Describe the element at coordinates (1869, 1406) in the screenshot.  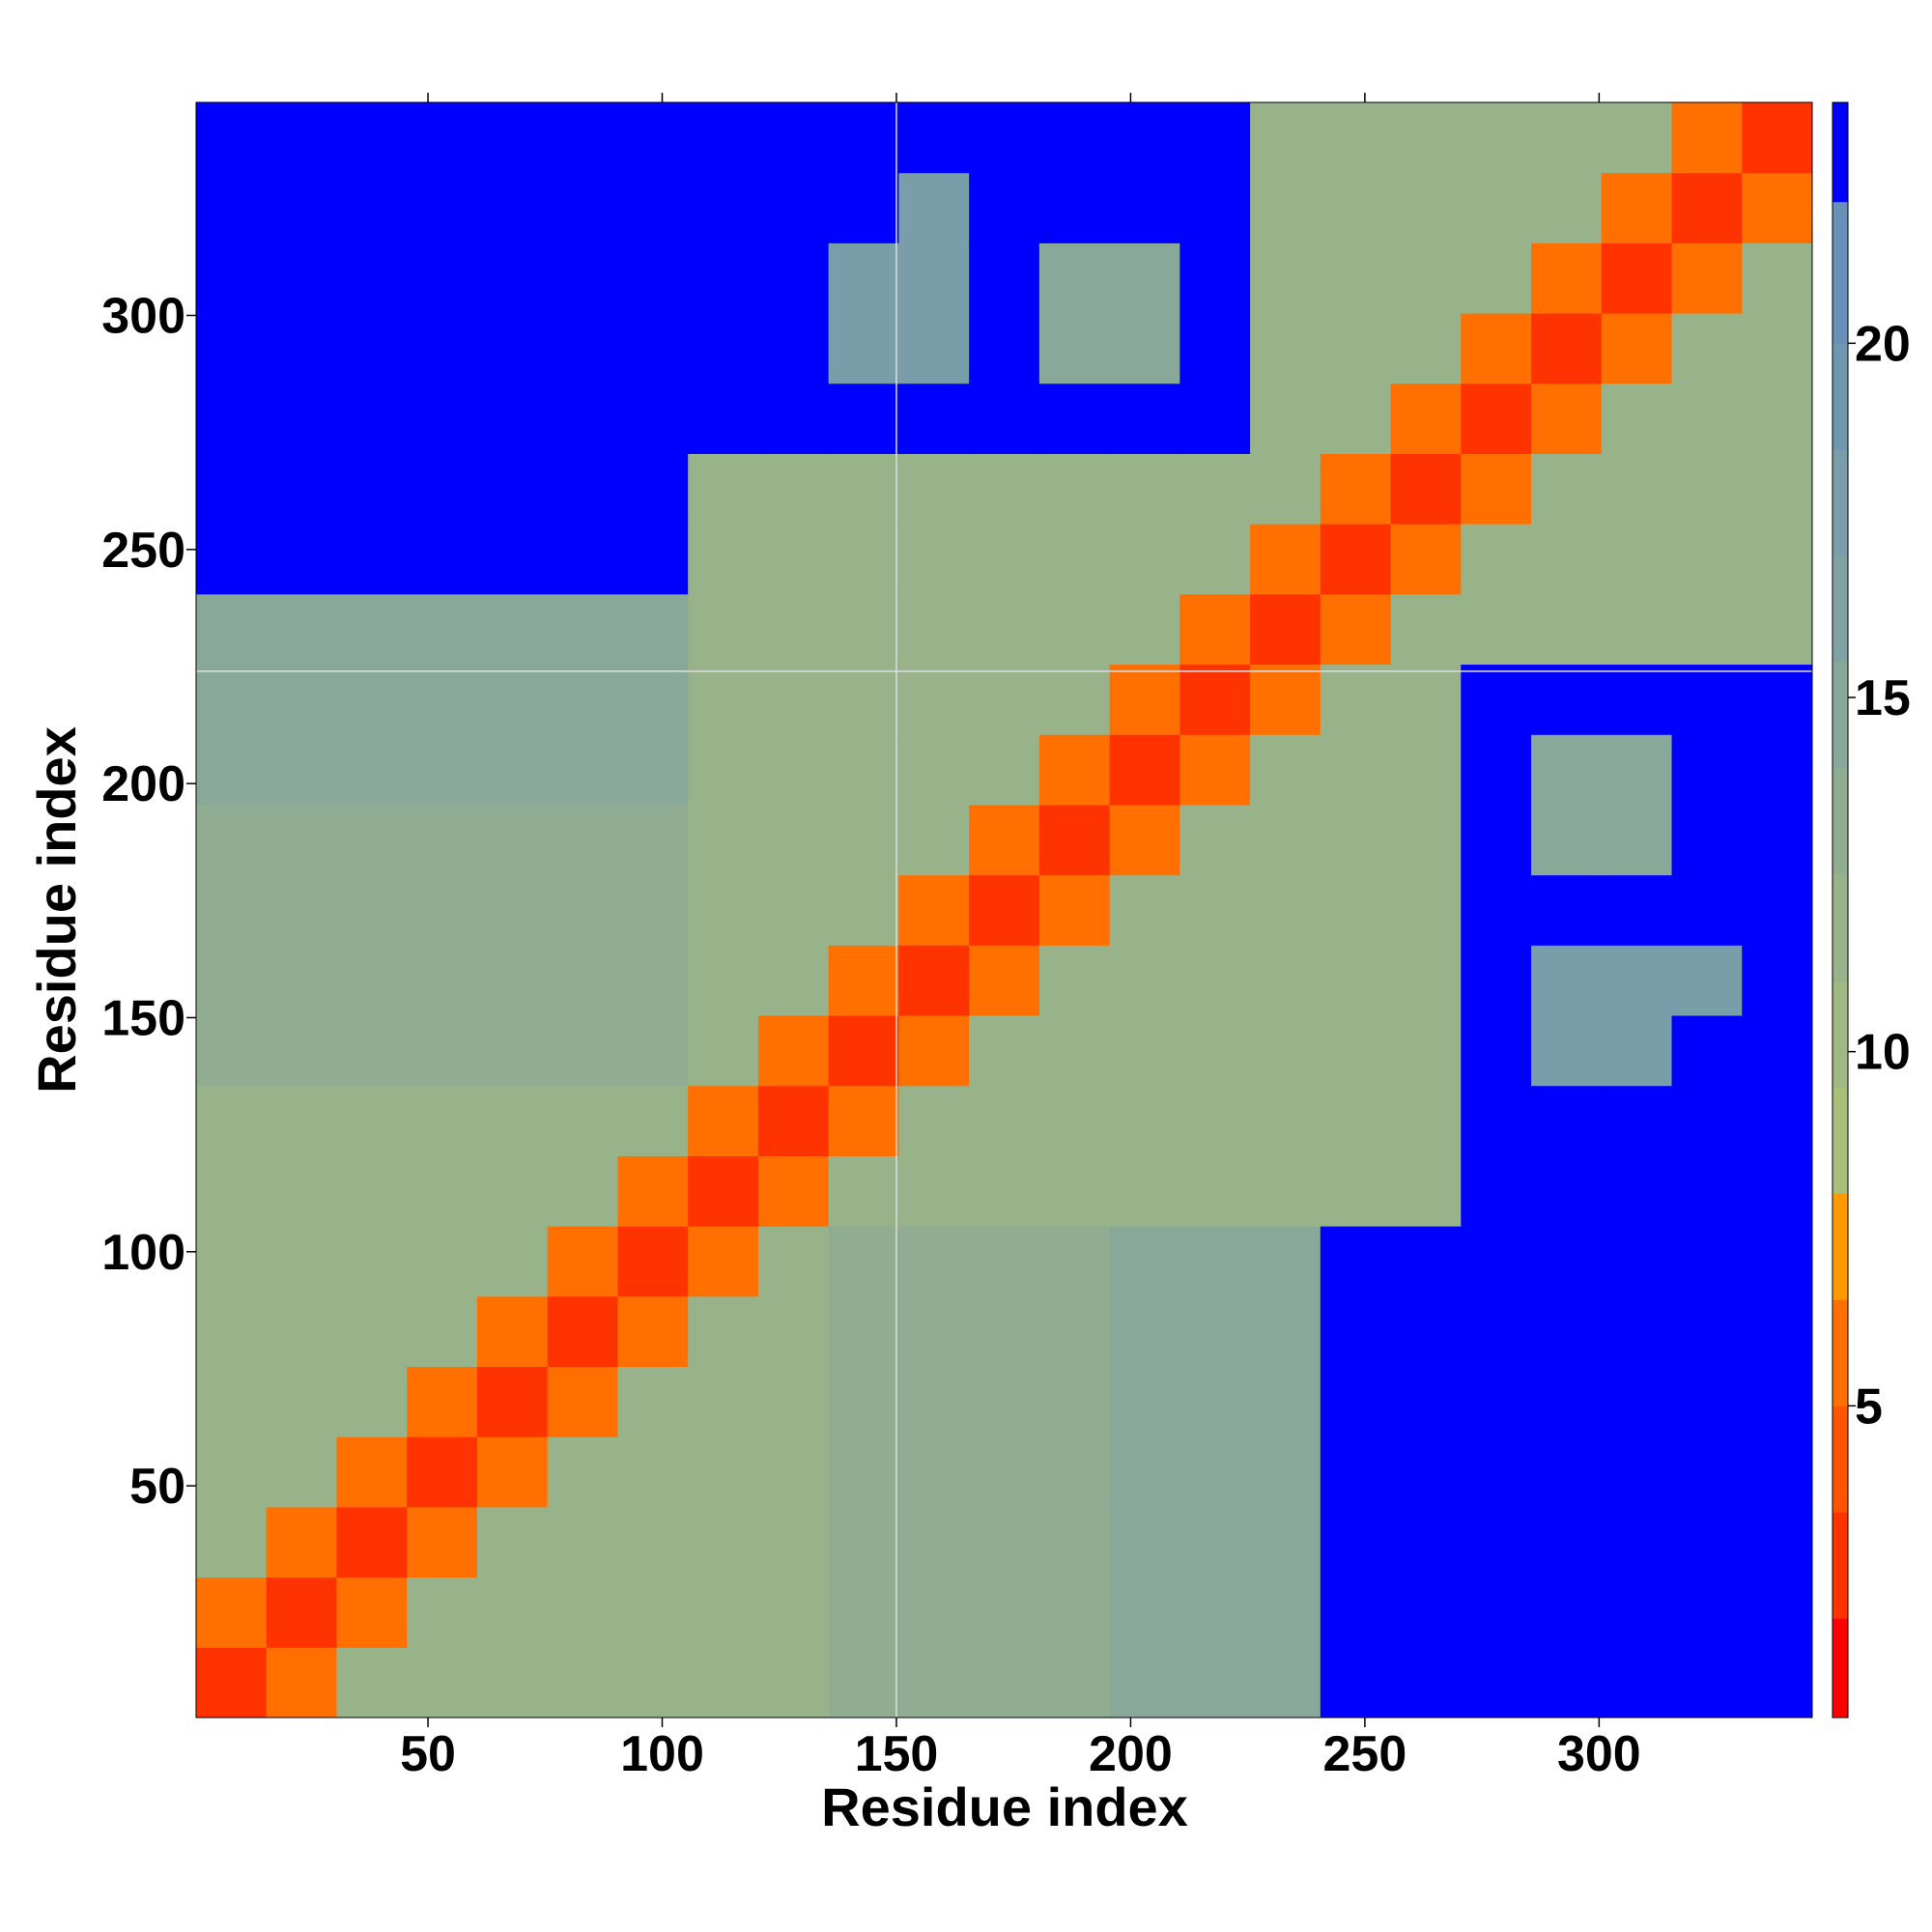
I see `colorbar-tick-label: 5` at that location.